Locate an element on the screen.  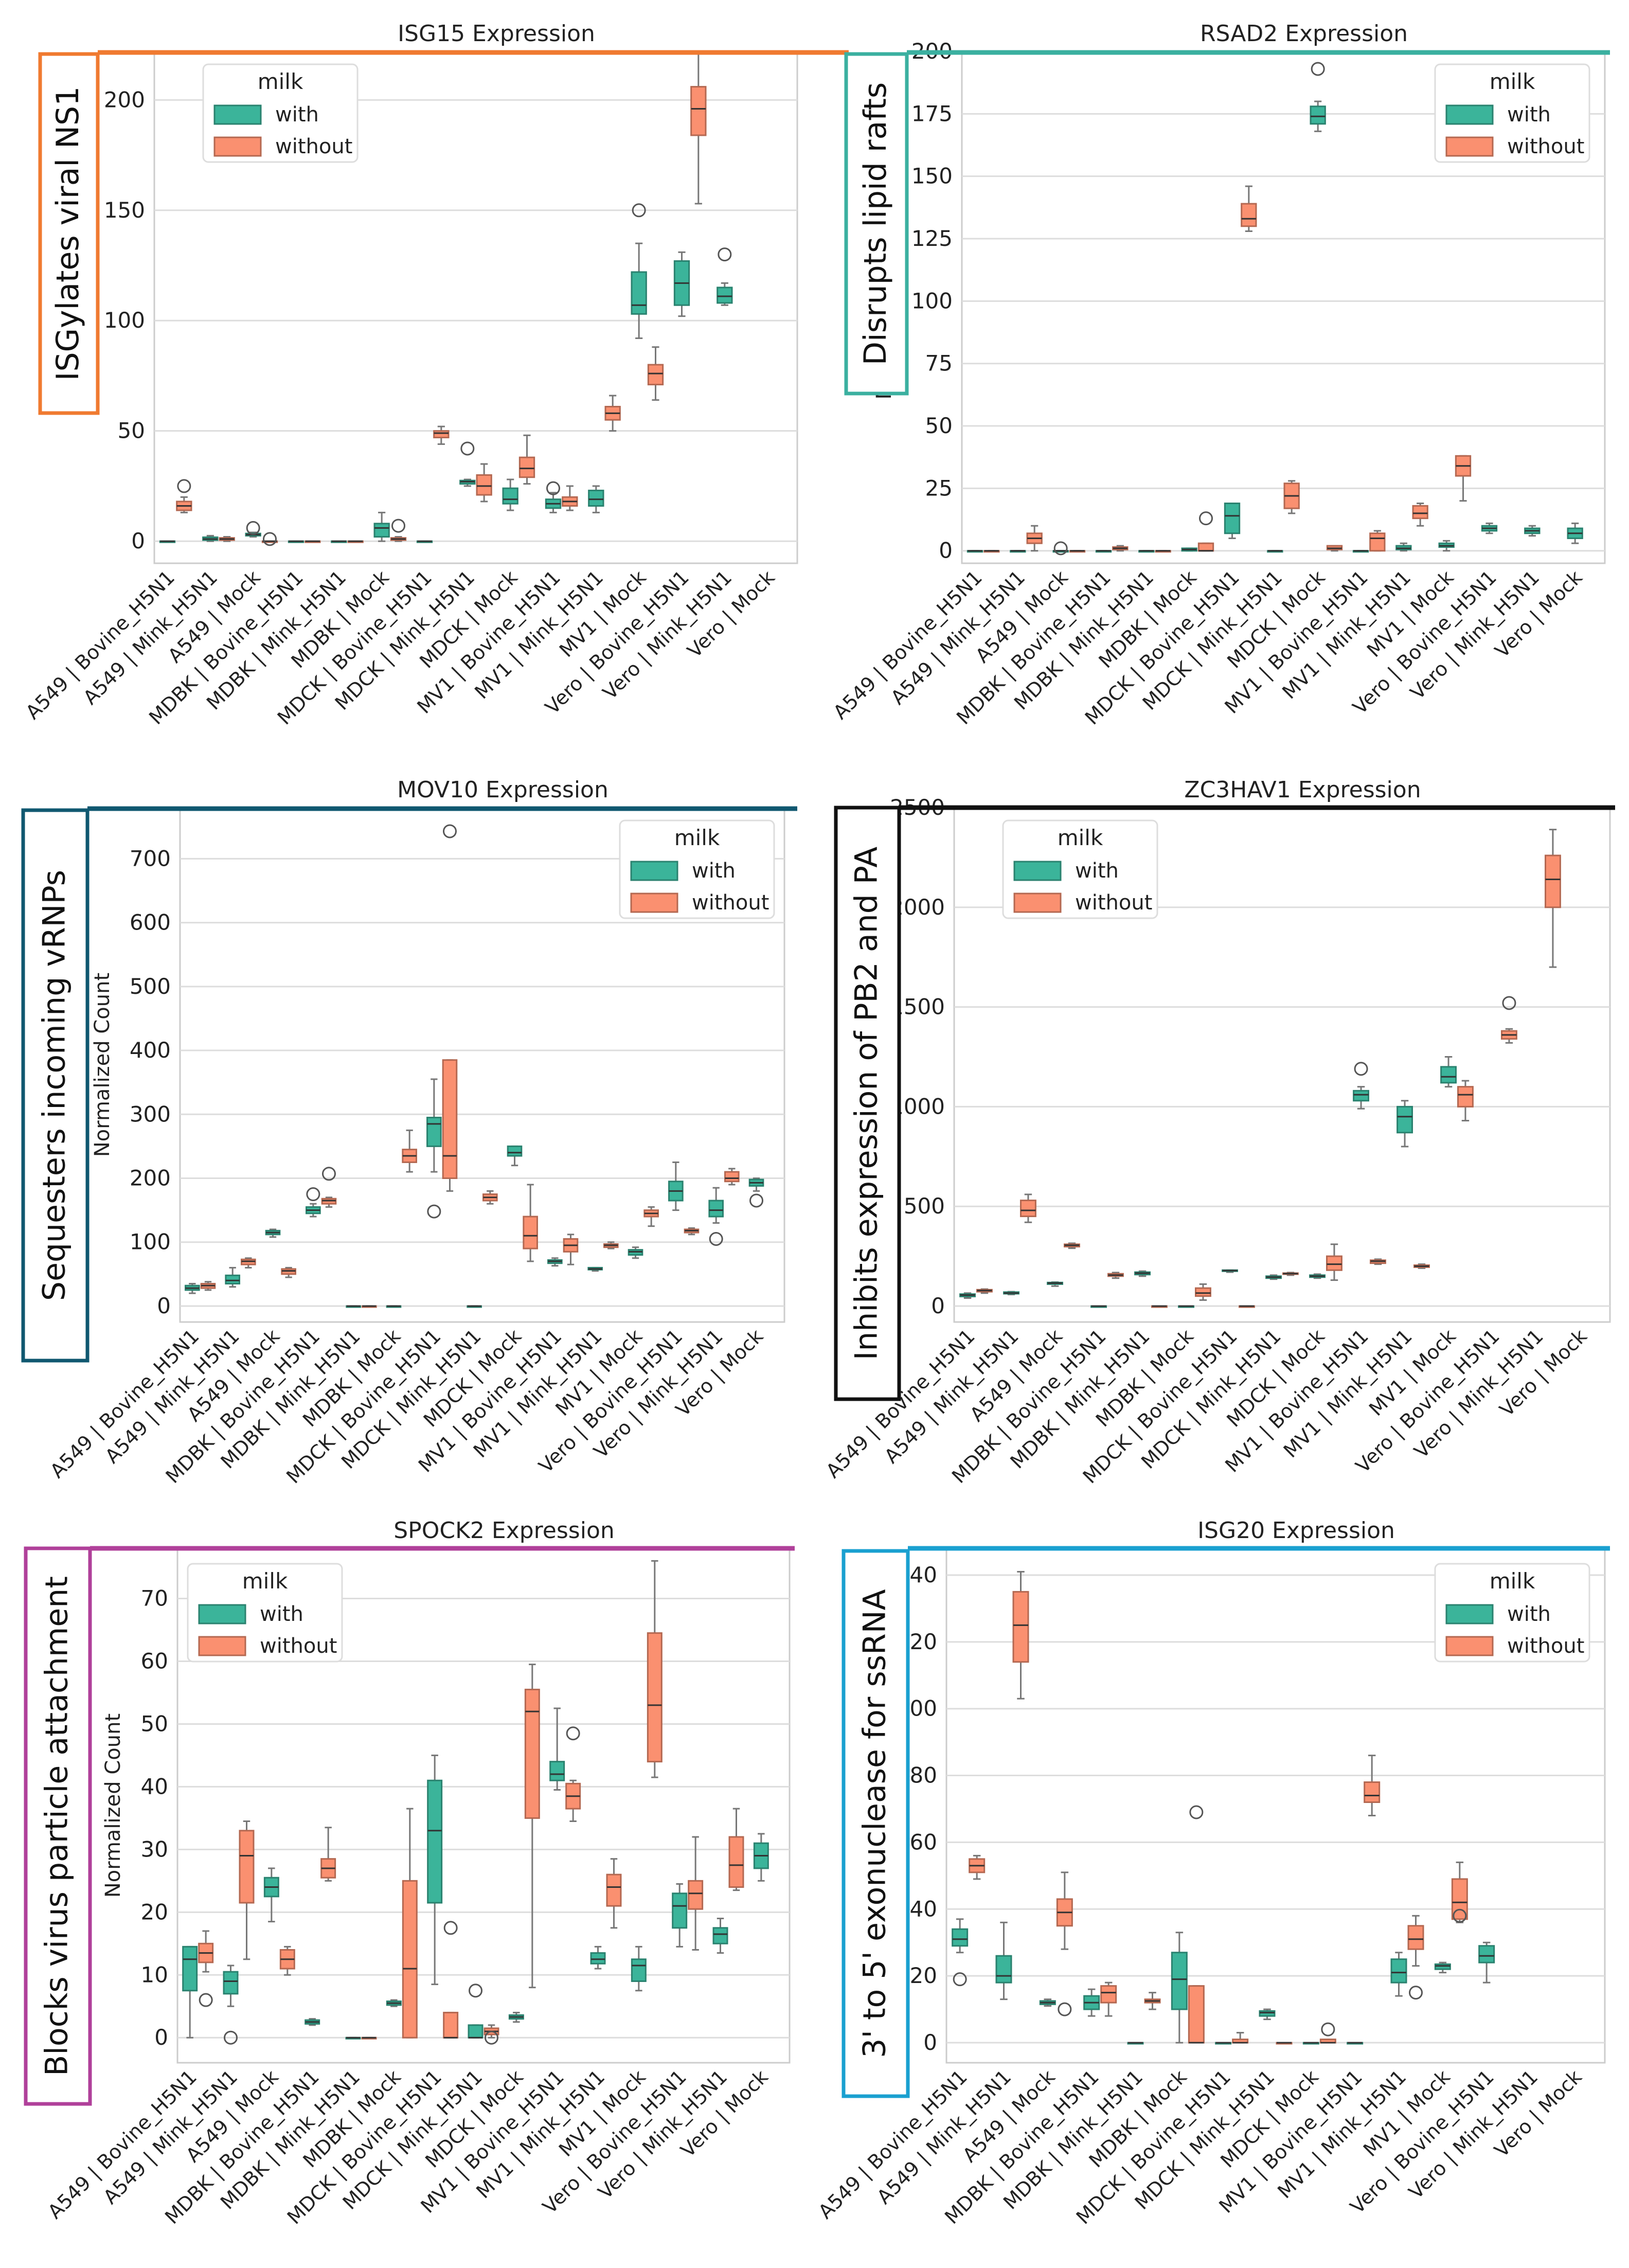
y-tick-label: 125 is located at coordinates (932, 238).